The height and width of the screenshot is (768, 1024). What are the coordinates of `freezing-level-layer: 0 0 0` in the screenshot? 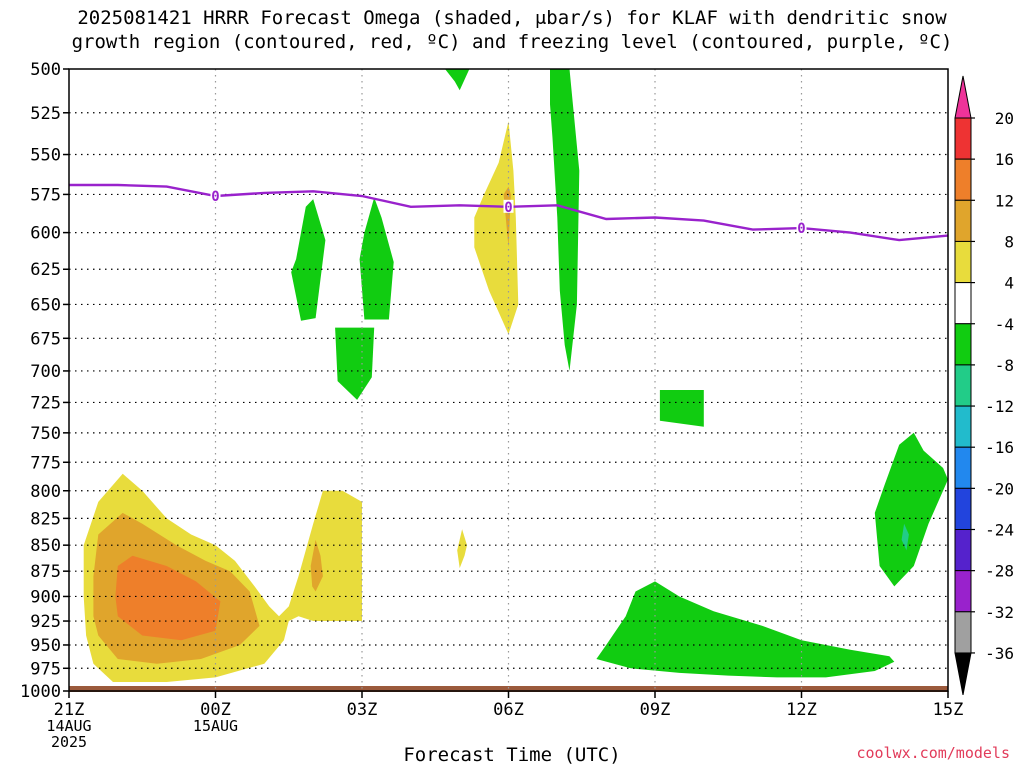 It's located at (509, 212).